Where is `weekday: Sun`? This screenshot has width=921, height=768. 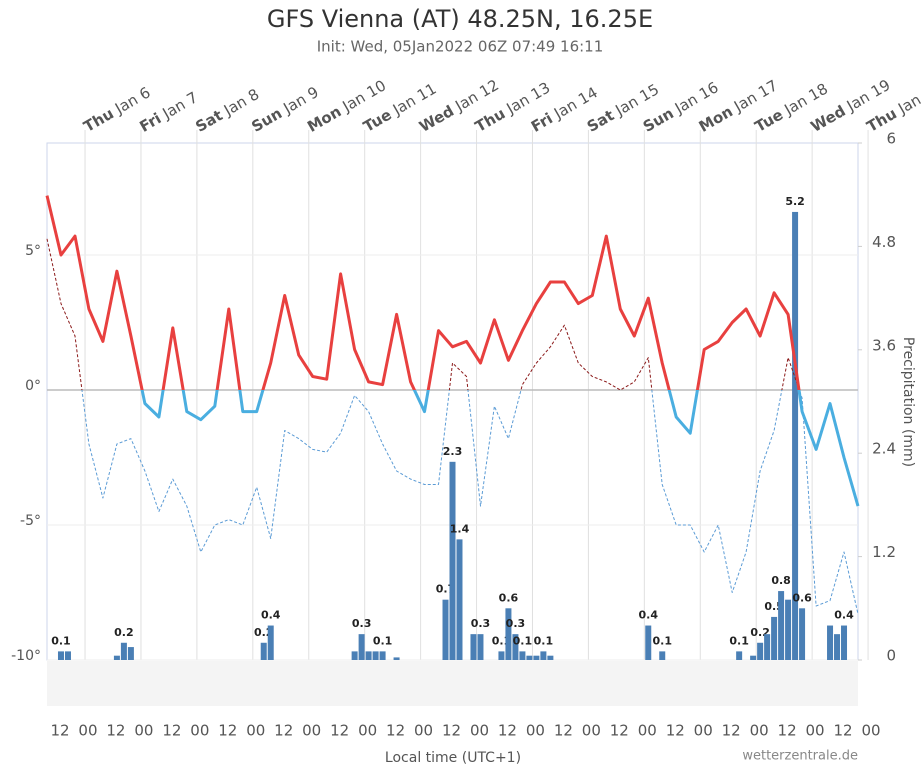 weekday: Sun is located at coordinates (266, 120).